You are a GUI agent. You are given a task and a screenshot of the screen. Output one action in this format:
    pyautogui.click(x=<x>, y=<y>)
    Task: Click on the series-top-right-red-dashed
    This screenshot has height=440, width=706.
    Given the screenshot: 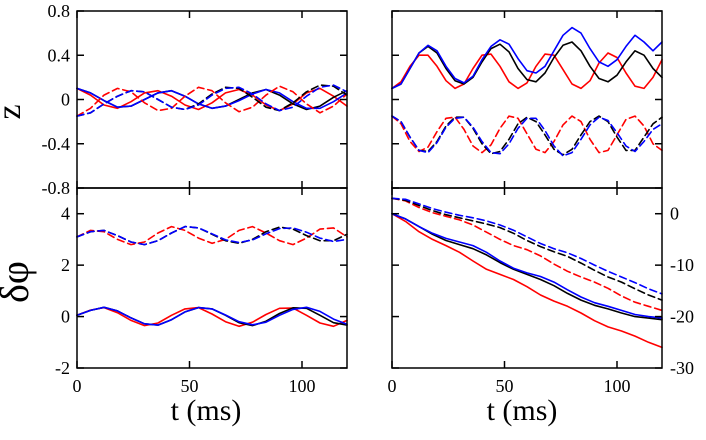 What is the action you would take?
    pyautogui.click(x=527, y=134)
    